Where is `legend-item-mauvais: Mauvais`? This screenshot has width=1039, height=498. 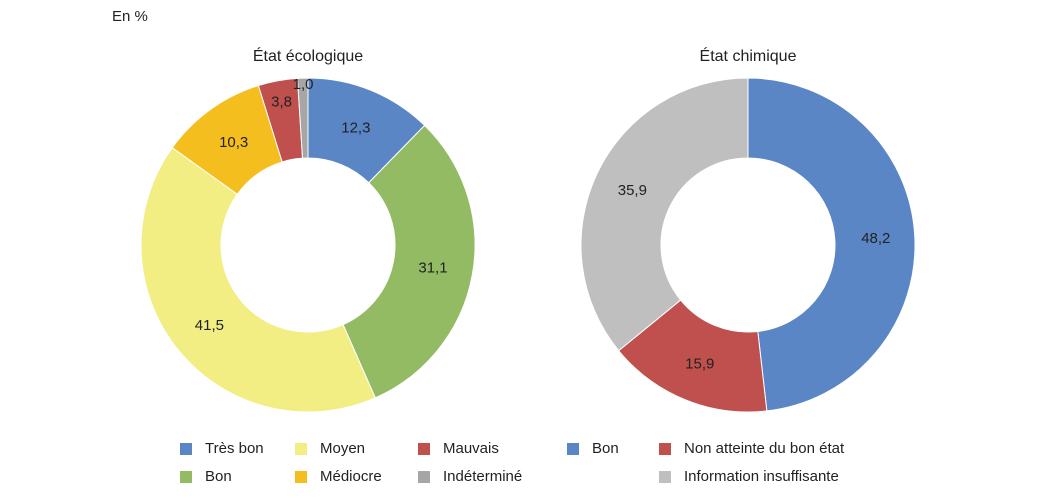
legend-item-mauvais: Mauvais is located at coordinates (458, 448).